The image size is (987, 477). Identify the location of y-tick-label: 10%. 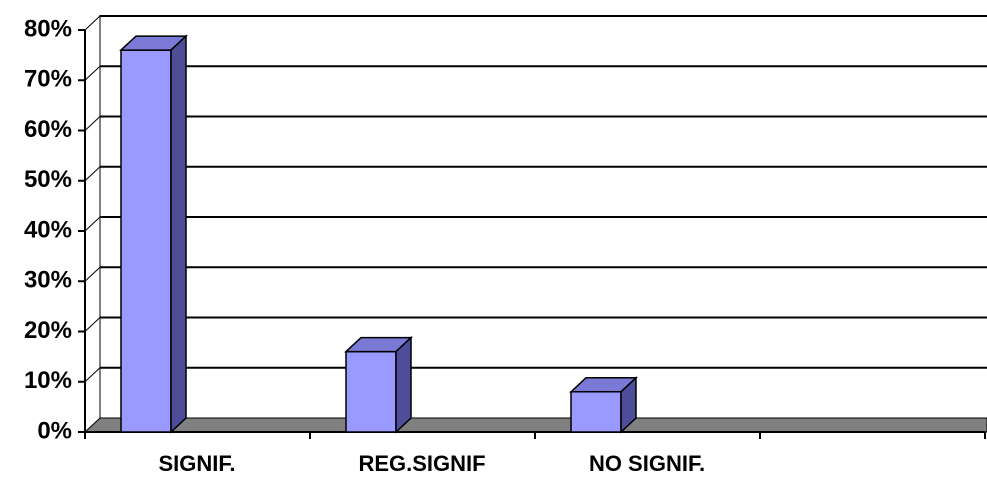
(48, 380).